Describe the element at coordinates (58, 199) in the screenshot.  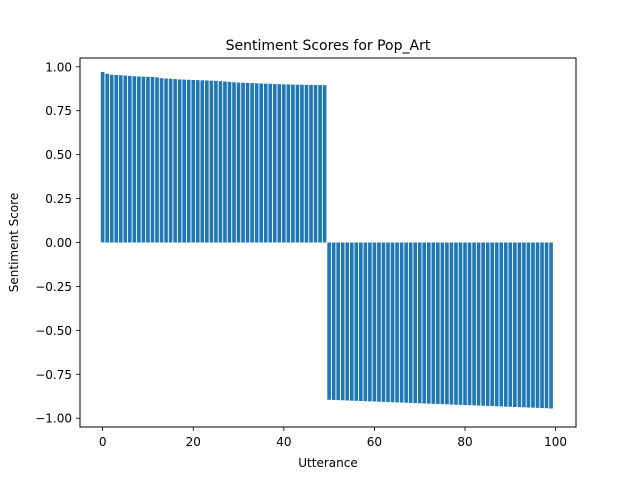
I see `y-tick-label: 0.25` at that location.